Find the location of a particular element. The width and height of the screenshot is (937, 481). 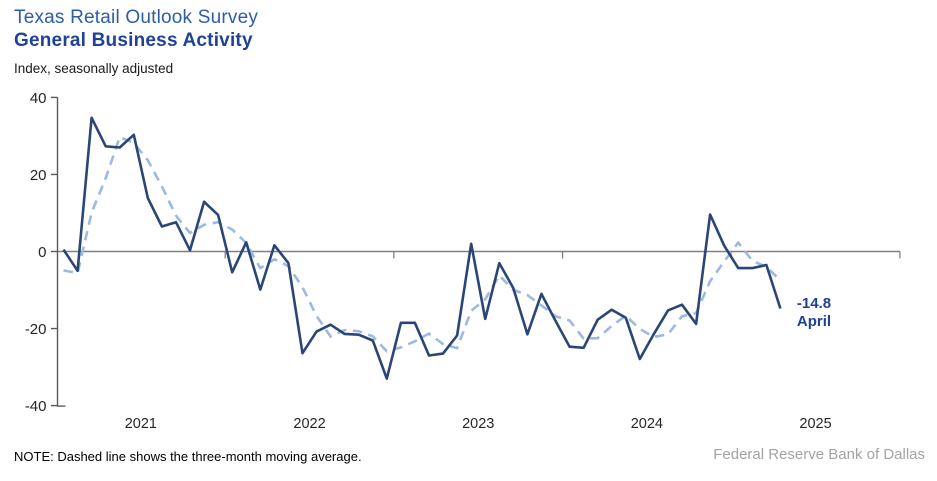

figure-title: Texas Retail Outlook Survey is located at coordinates (136, 17).